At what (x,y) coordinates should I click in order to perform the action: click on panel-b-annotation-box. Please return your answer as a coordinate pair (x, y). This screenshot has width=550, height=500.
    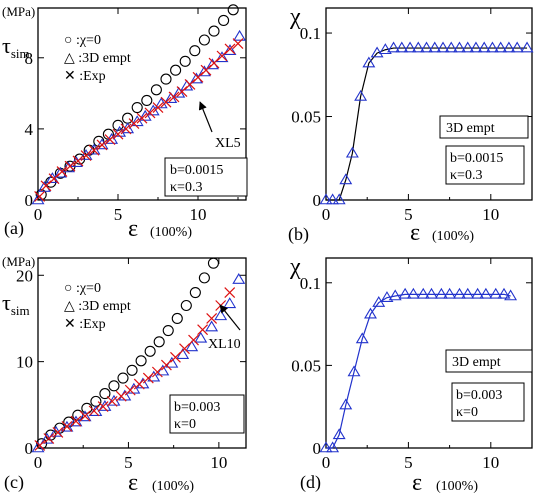
    Looking at the image, I should click on (485, 165).